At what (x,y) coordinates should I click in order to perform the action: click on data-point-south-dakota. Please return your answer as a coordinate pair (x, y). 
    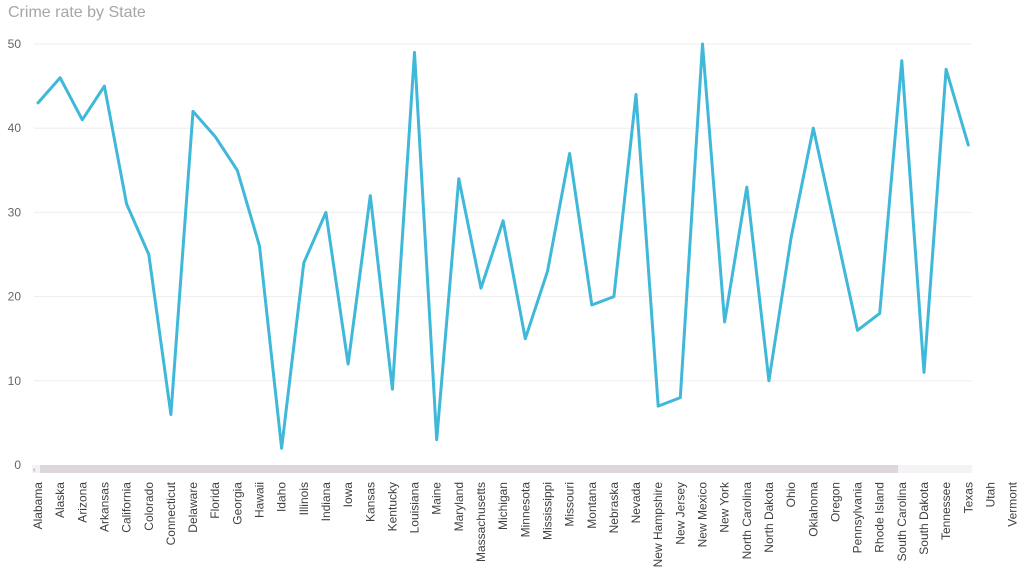
    Looking at the image, I should click on (924, 372).